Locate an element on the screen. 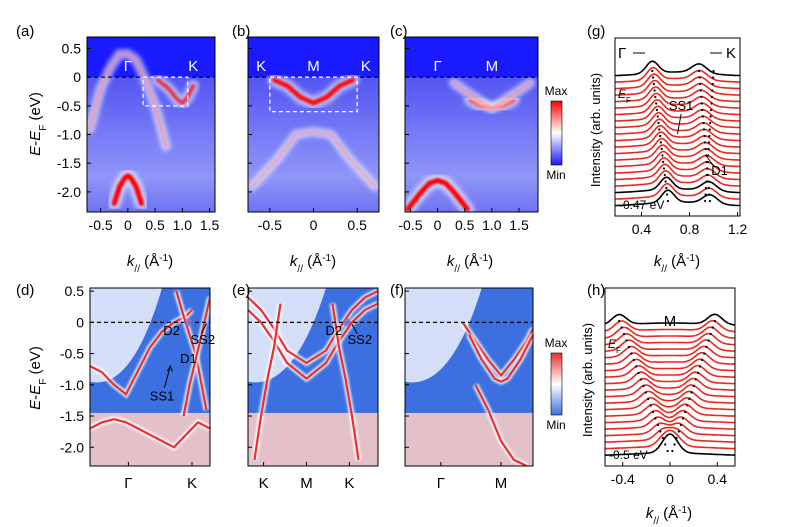  bulk-continuum is located at coordinates (443, 335).